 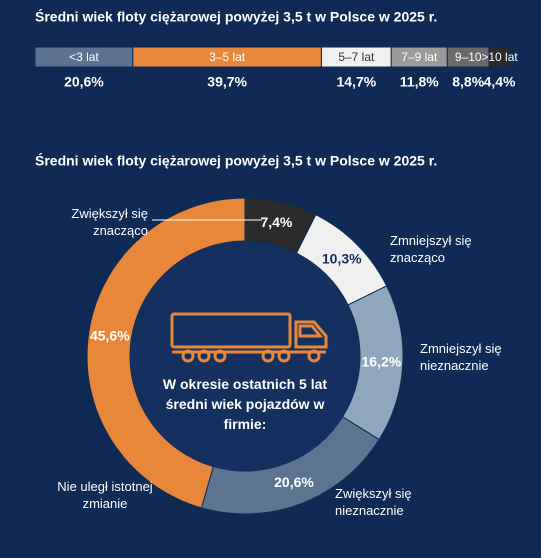 I want to click on segment-label: 9–10, so click(x=468, y=57).